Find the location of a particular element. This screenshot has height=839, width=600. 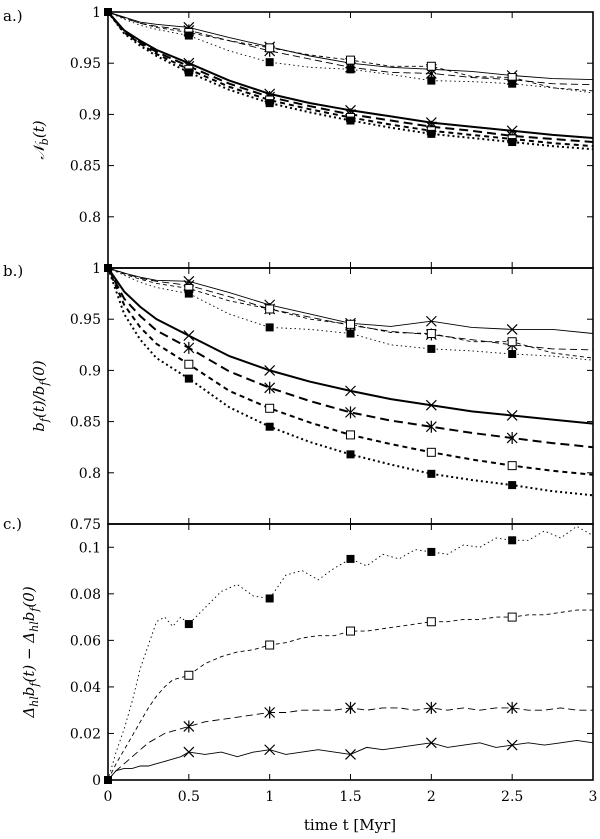

y-tick-label: 0.9 is located at coordinates (90, 371).